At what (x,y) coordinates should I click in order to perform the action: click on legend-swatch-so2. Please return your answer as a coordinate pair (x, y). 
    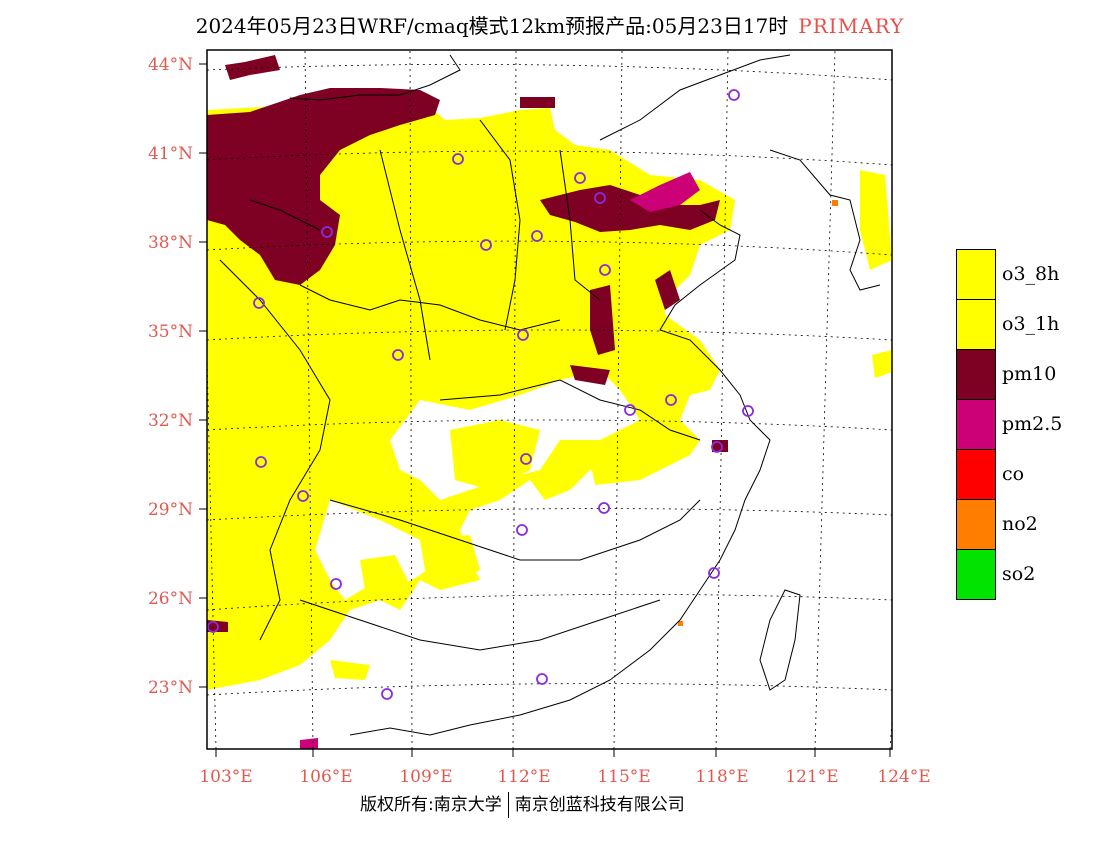
    Looking at the image, I should click on (976, 574).